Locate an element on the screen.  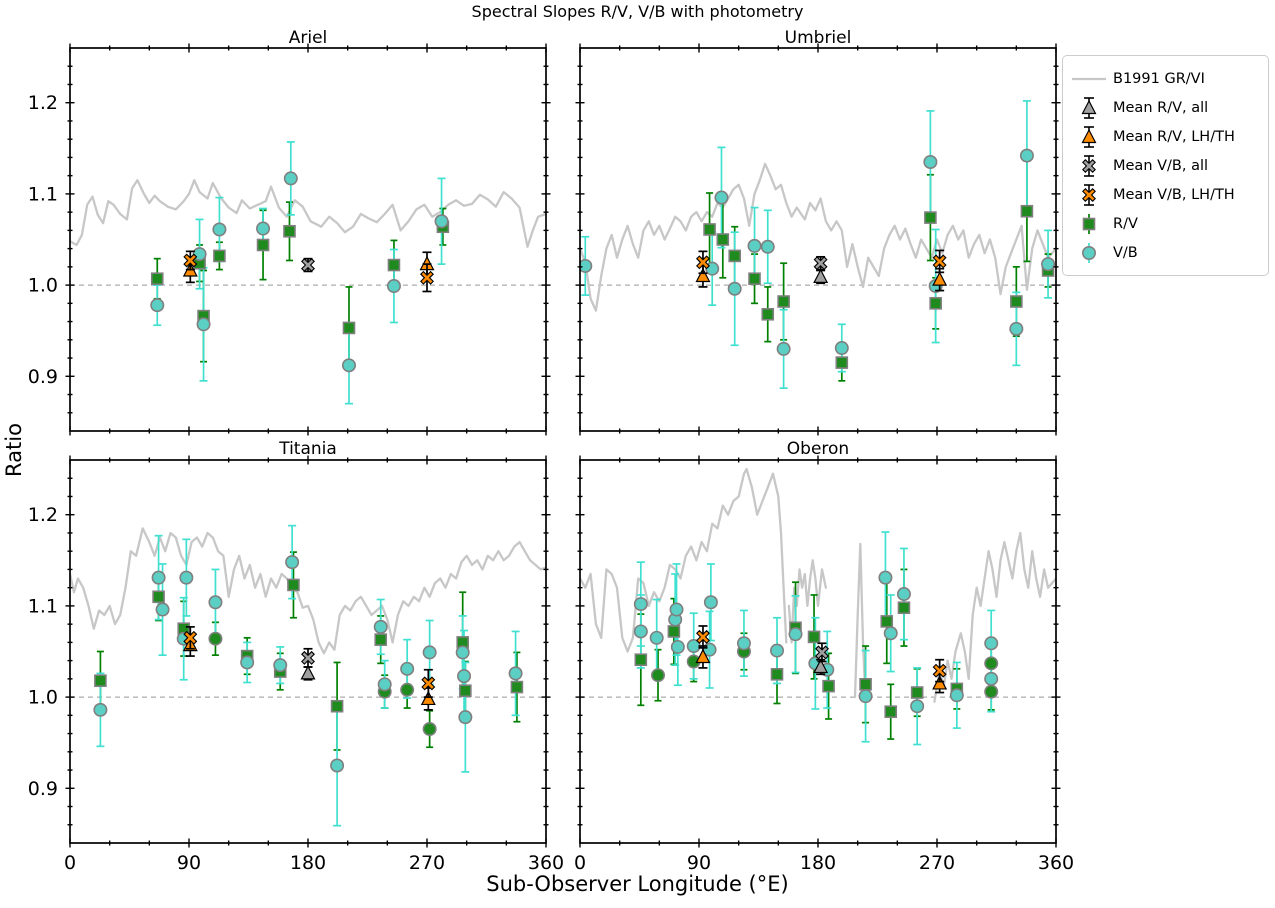
legend-item-mean_rv_lhth: Mean R/V, LH/TH is located at coordinates (1165, 136).